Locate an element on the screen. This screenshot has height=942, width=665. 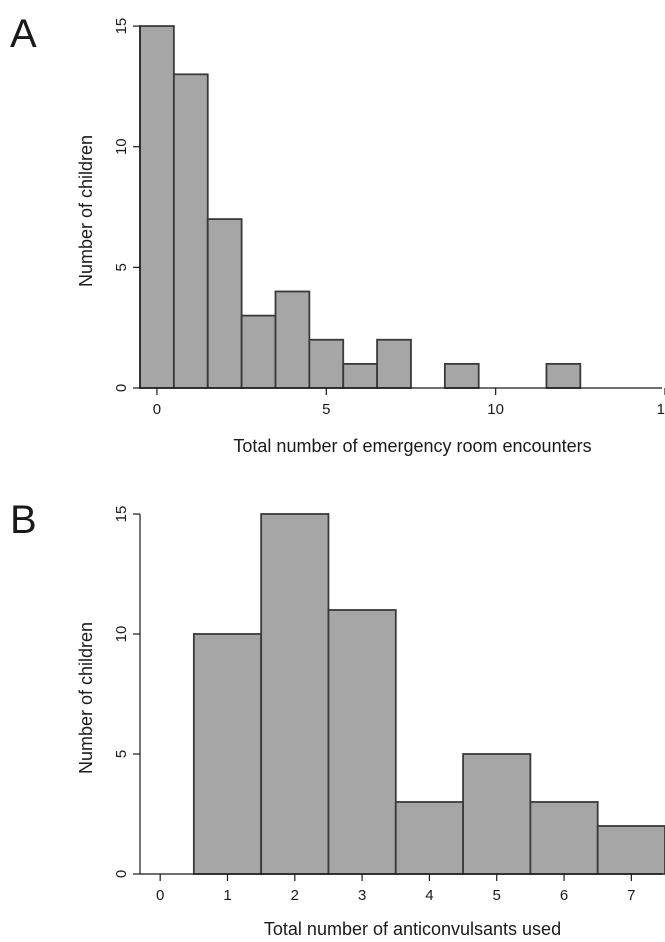
x-tick-label-4: 4 is located at coordinates (429, 895).